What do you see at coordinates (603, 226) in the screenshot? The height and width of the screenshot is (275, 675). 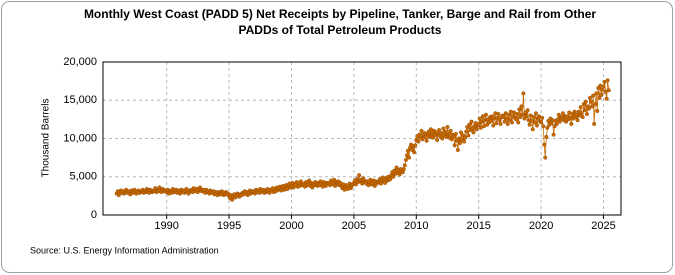 I see `x-tick-label: 2025` at bounding box center [603, 226].